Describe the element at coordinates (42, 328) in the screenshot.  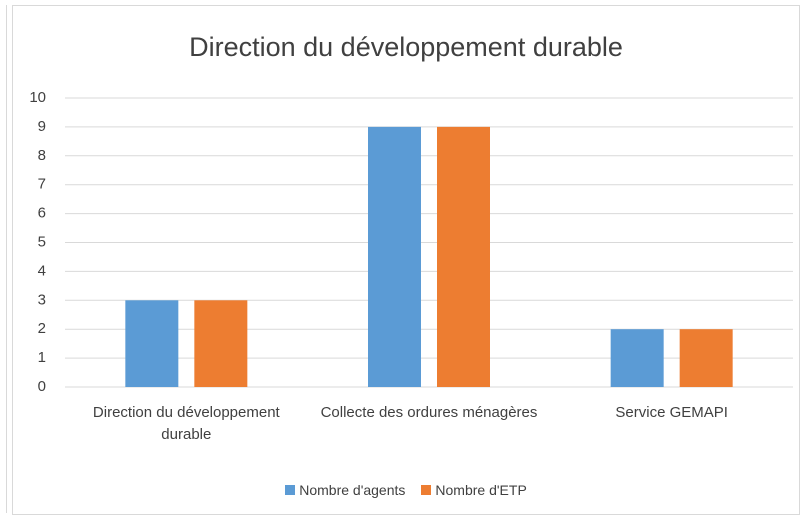
I see `y-tick-label: 2` at that location.